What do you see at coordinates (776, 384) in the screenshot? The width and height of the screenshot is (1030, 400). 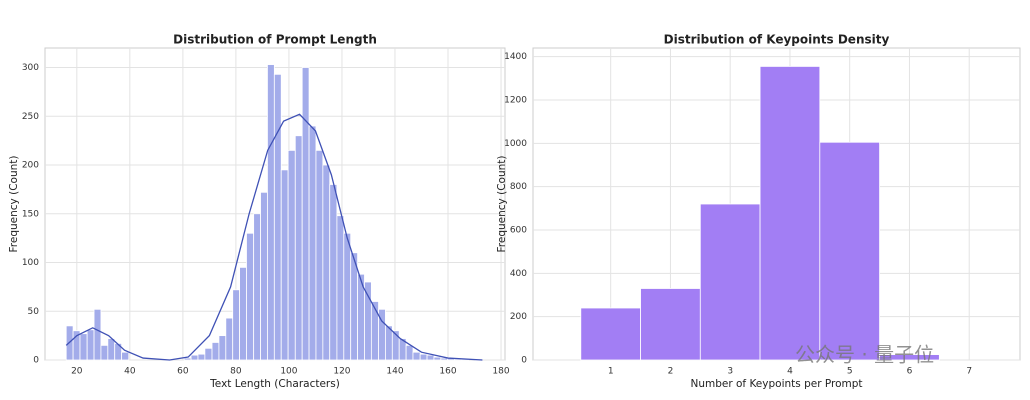 I see `x-axis-label: Number of Keypoints per Prompt` at bounding box center [776, 384].